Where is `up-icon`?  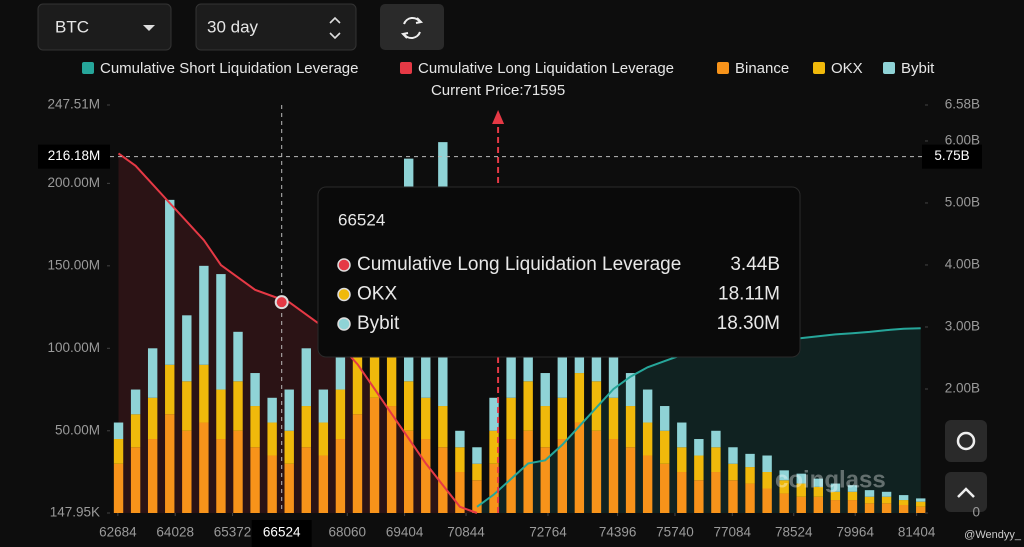
up-icon is located at coordinates (966, 492).